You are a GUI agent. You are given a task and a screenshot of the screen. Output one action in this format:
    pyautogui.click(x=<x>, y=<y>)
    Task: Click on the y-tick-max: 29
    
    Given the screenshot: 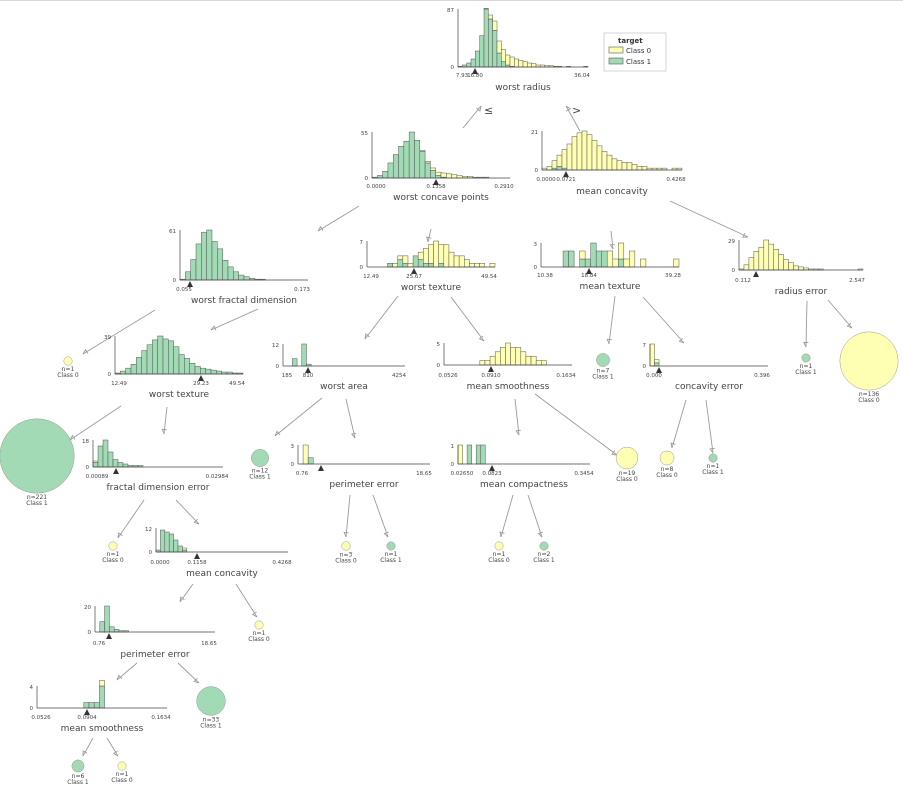 What is the action you would take?
    pyautogui.click(x=731, y=242)
    